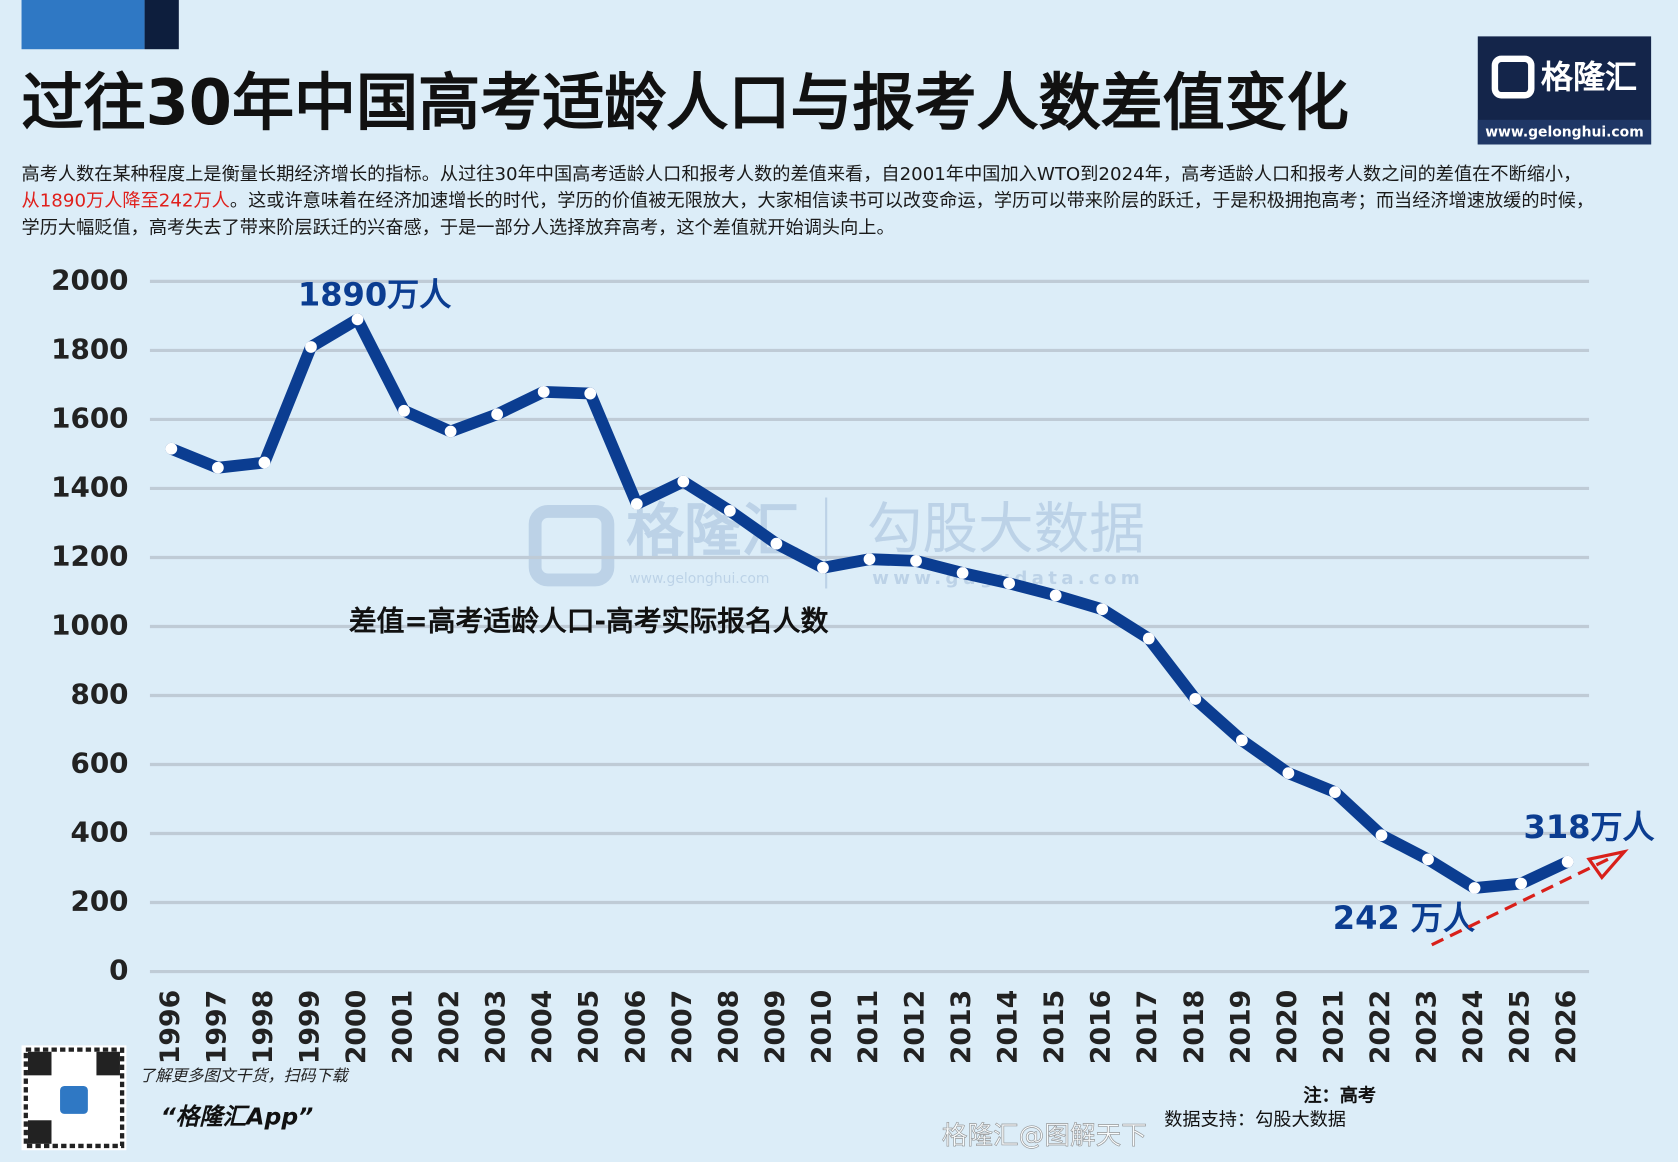 This screenshot has height=1162, width=1678. What do you see at coordinates (542, 1027) in the screenshot?
I see `x-tick-label: 2004` at bounding box center [542, 1027].